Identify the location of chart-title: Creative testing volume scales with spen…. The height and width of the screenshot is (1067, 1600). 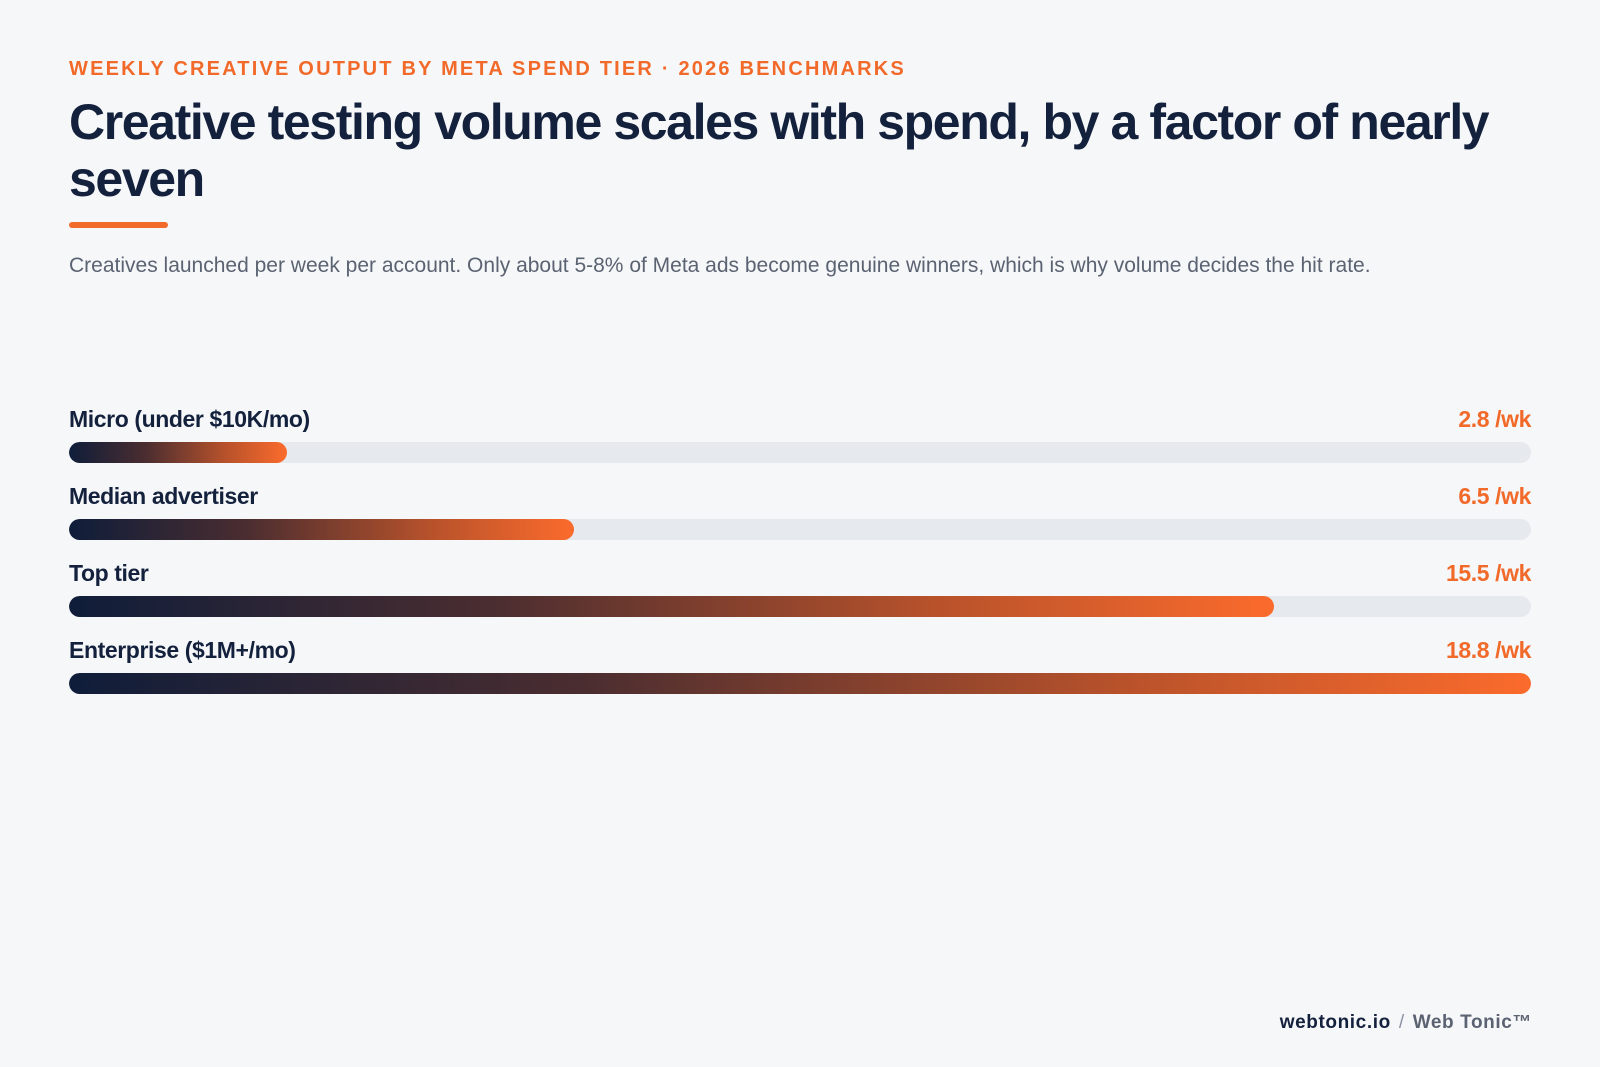
(779, 150).